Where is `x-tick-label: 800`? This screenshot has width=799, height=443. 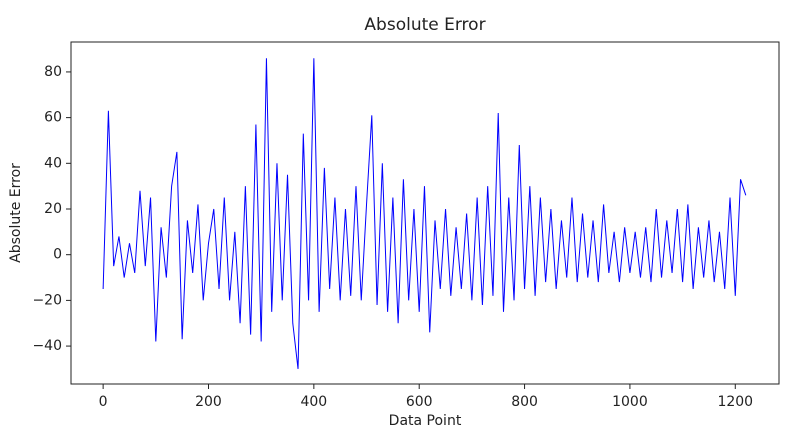
x-tick-label: 800 is located at coordinates (524, 402).